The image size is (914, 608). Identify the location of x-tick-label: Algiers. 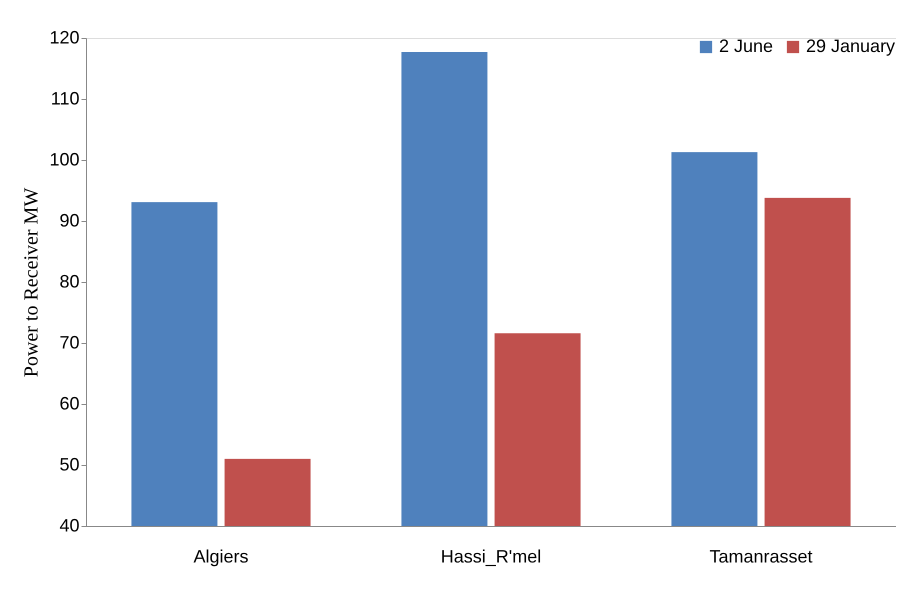
(221, 556).